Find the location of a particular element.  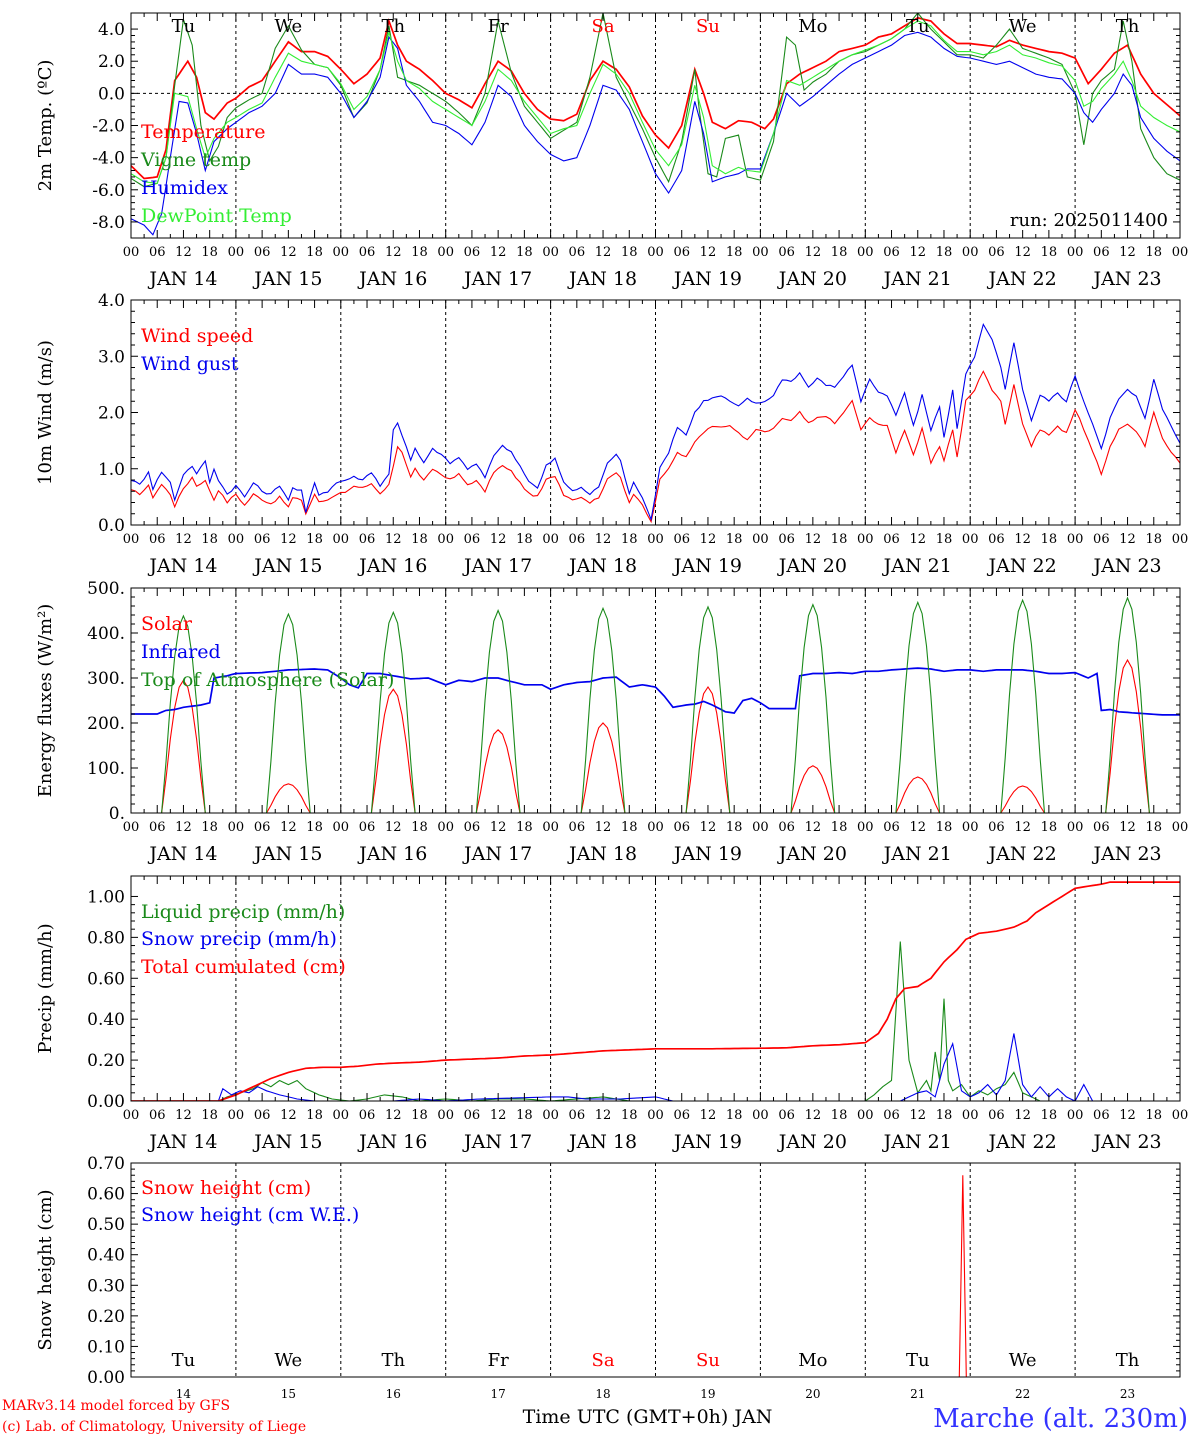

x-axis-title: Time UTC (GMT+0h) JAN is located at coordinates (648, 1417).